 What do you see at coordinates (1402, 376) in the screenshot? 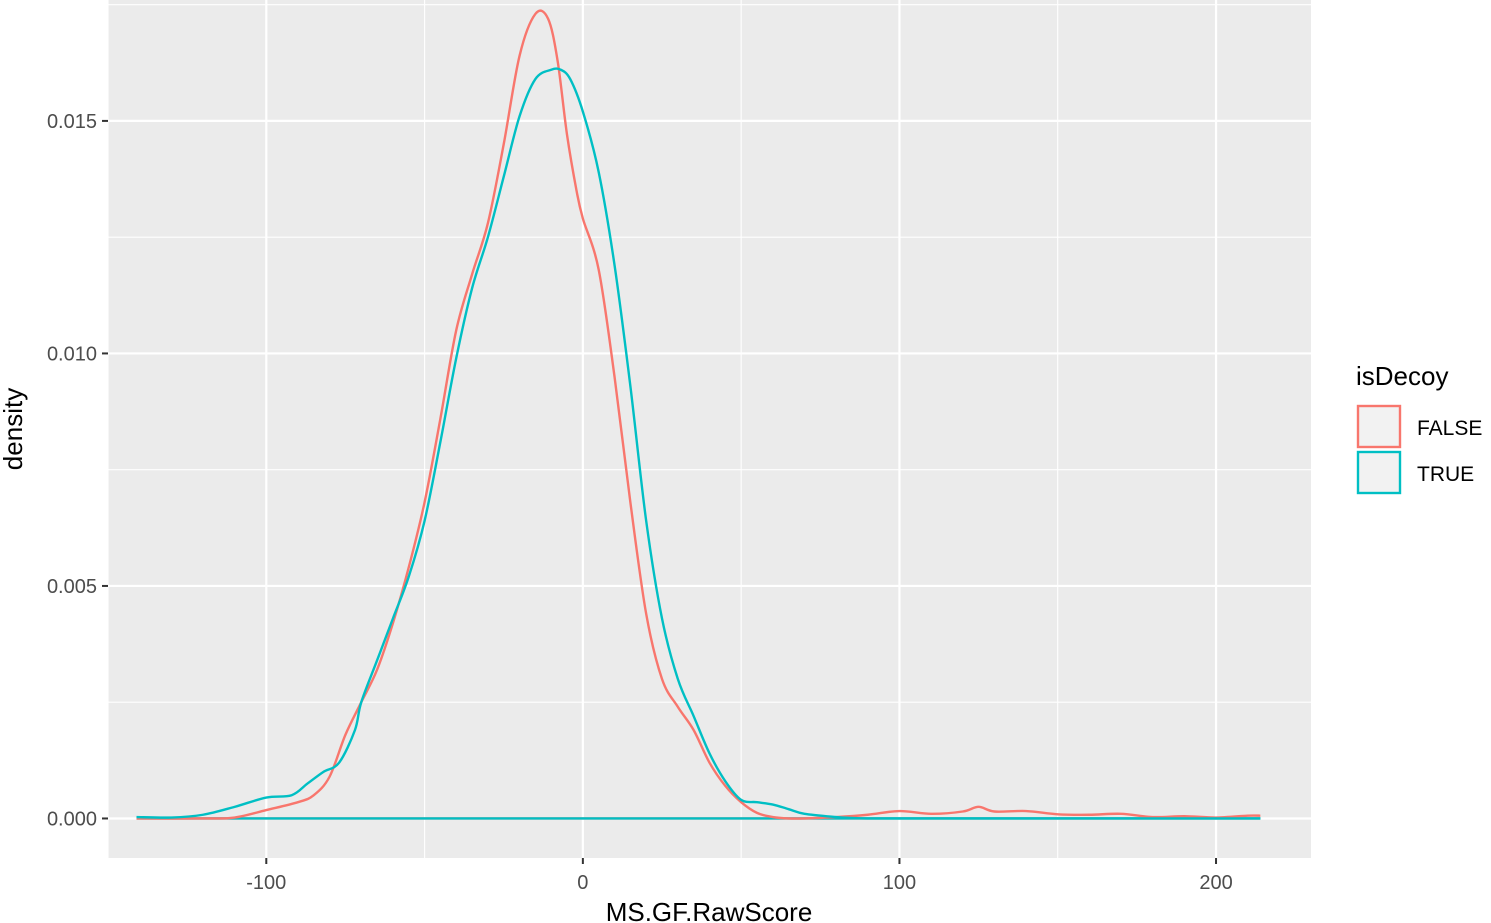
I see `legend-title: isDecoy` at bounding box center [1402, 376].